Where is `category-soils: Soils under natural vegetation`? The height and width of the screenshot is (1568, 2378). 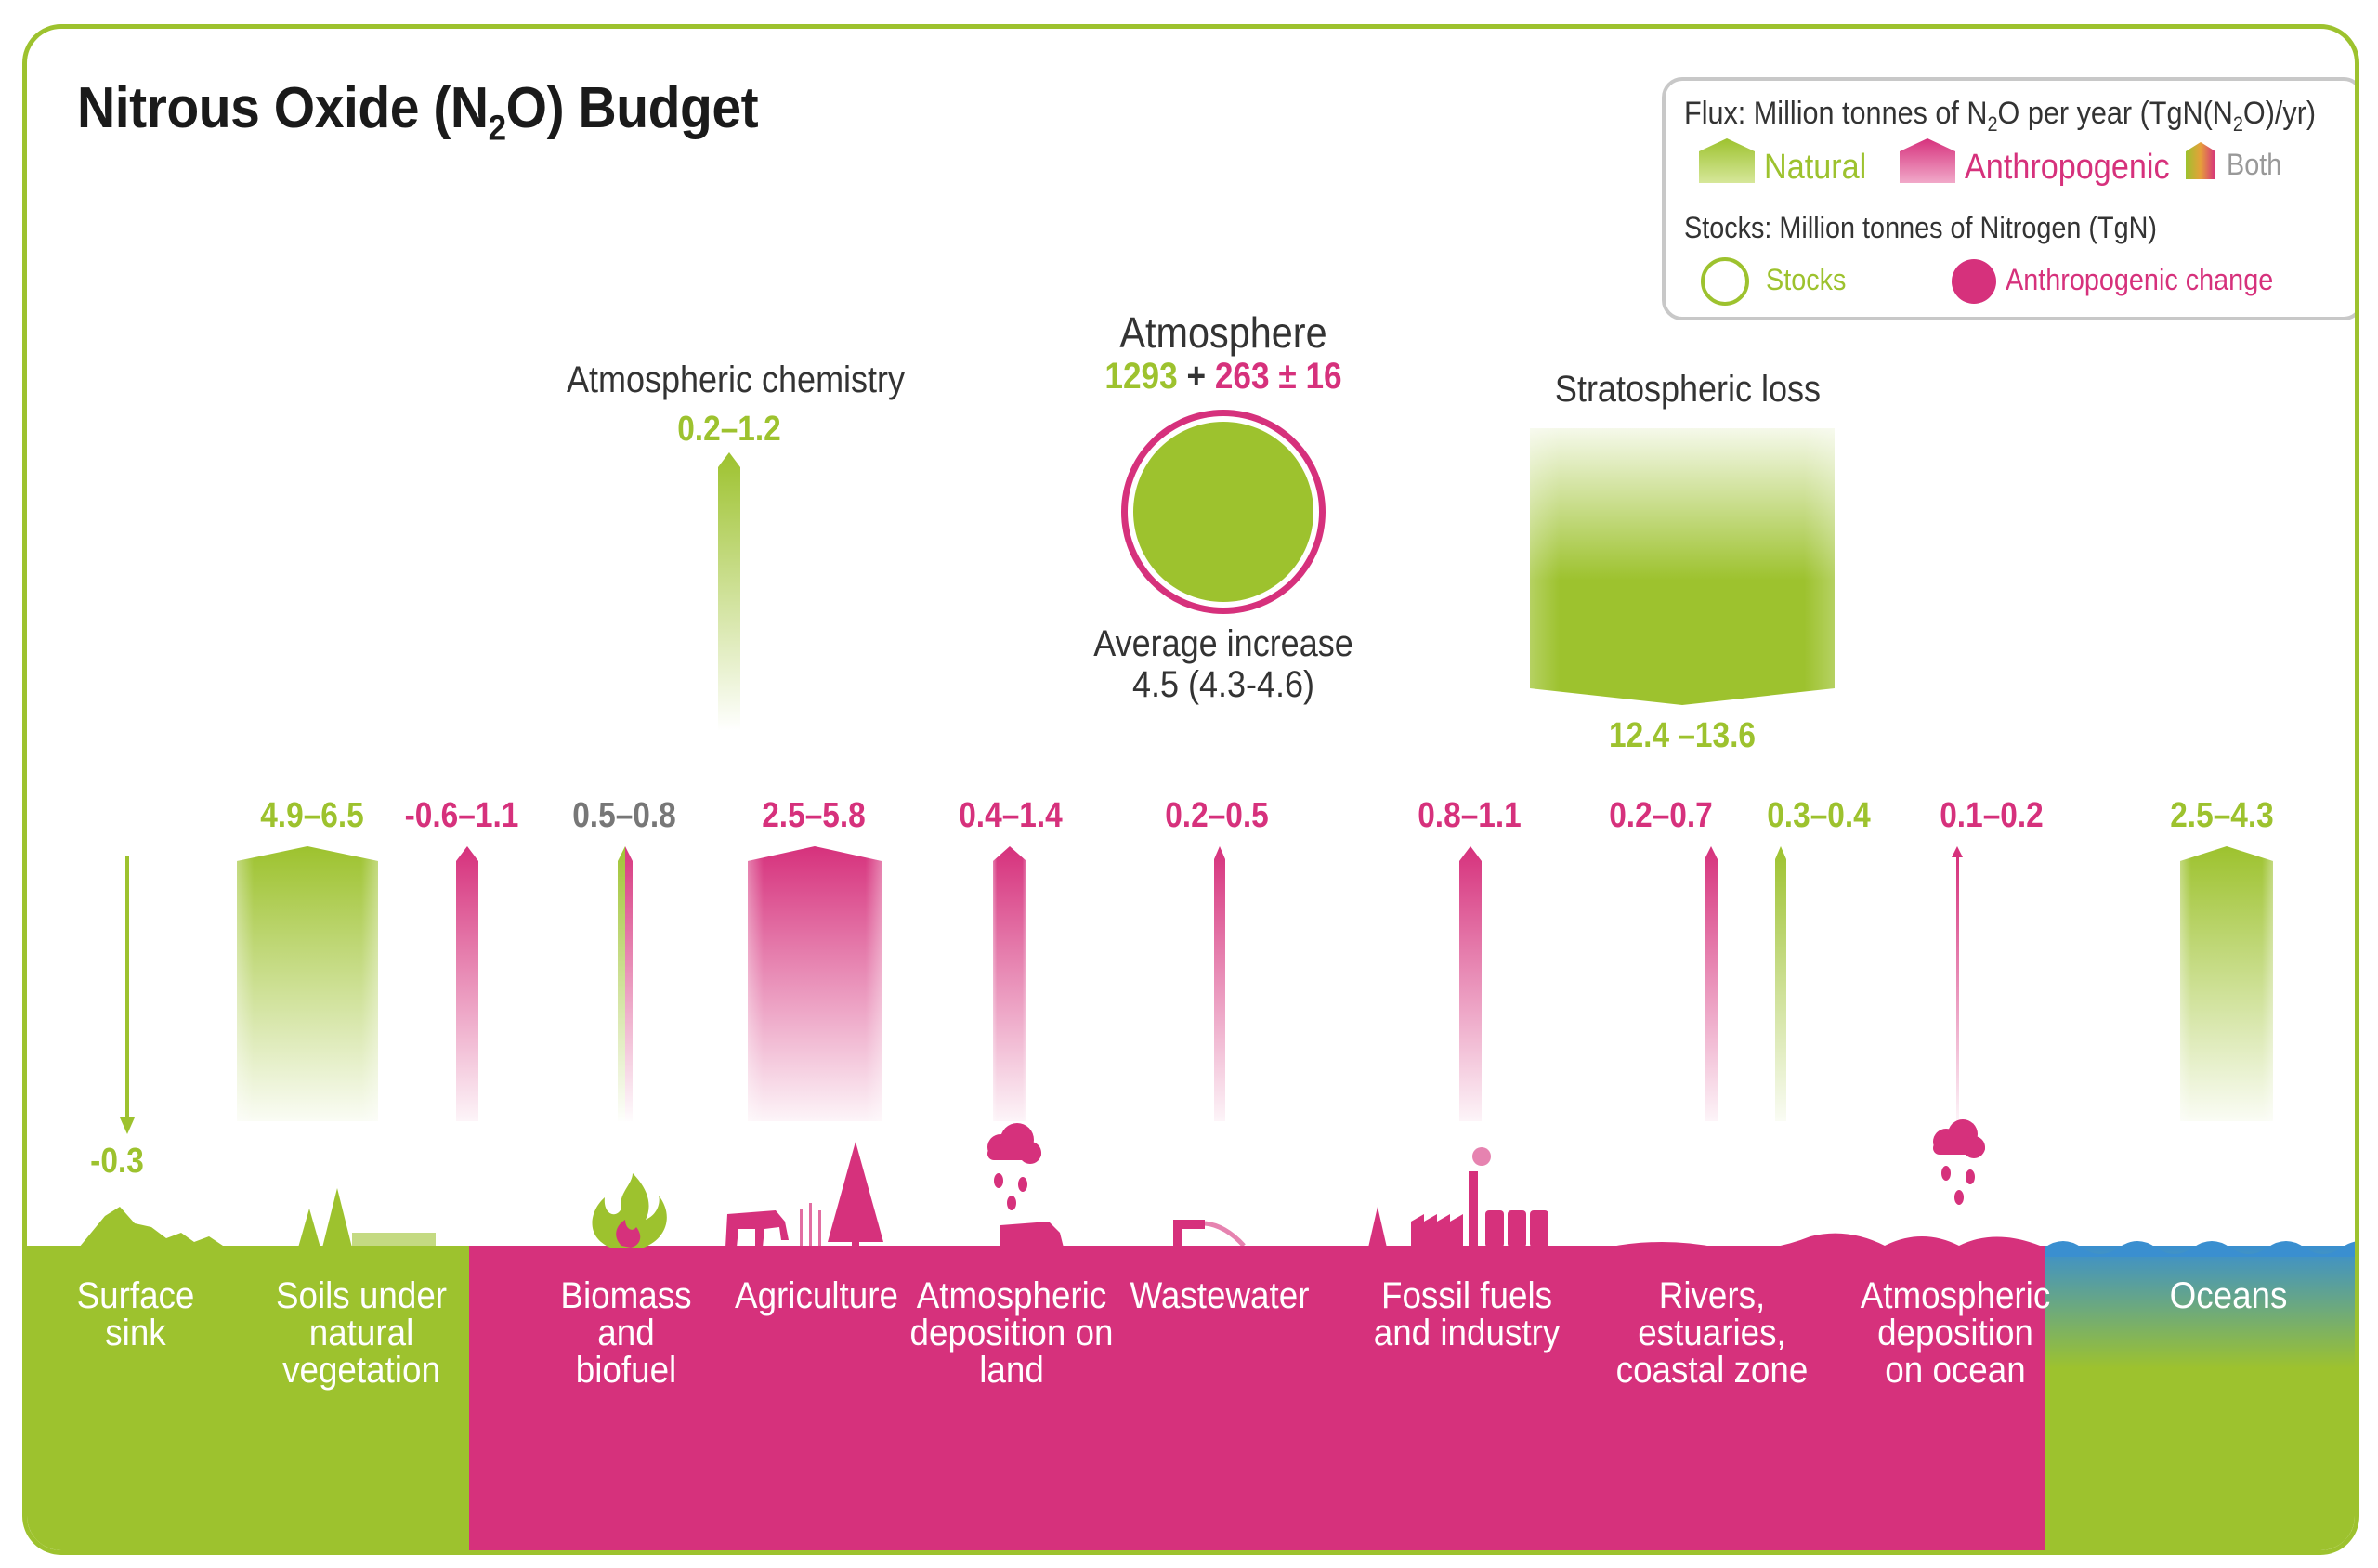
category-soils: Soils under natural vegetation is located at coordinates (362, 1333).